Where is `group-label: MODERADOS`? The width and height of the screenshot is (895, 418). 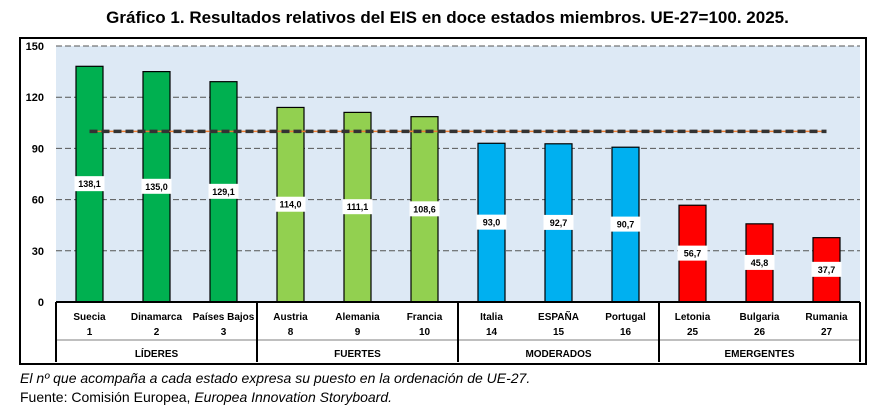
group-label: MODERADOS is located at coordinates (558, 354).